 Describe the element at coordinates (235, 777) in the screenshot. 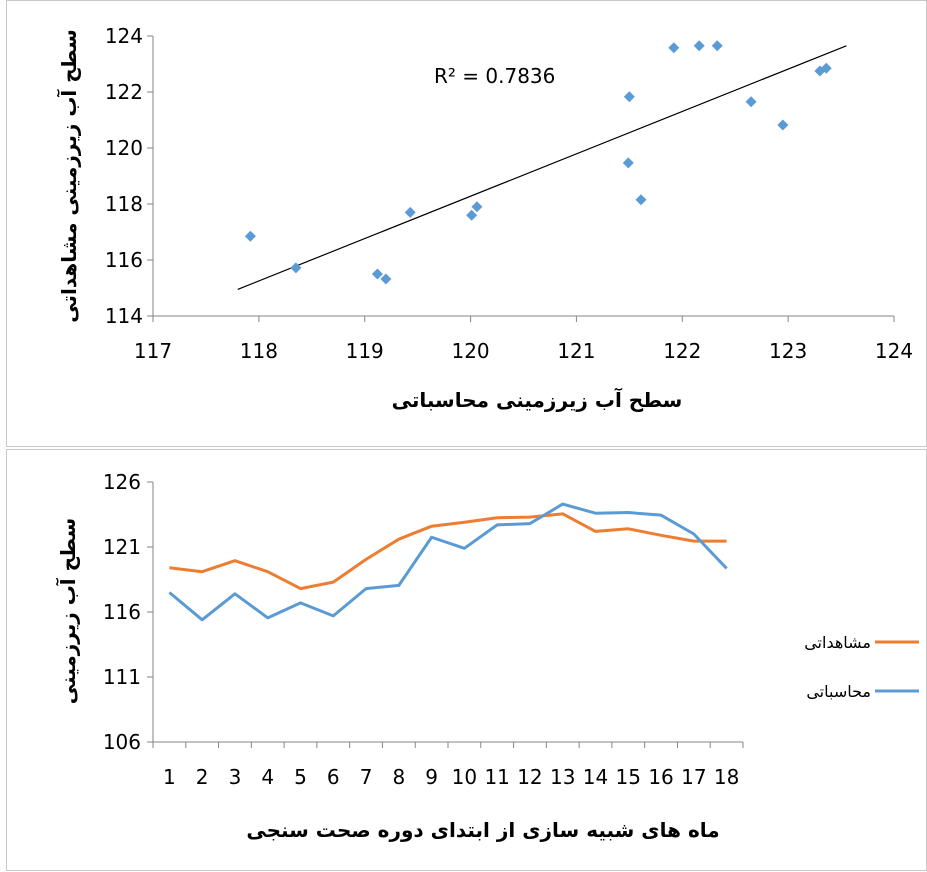

I see `line-x-tick-label: 3` at that location.